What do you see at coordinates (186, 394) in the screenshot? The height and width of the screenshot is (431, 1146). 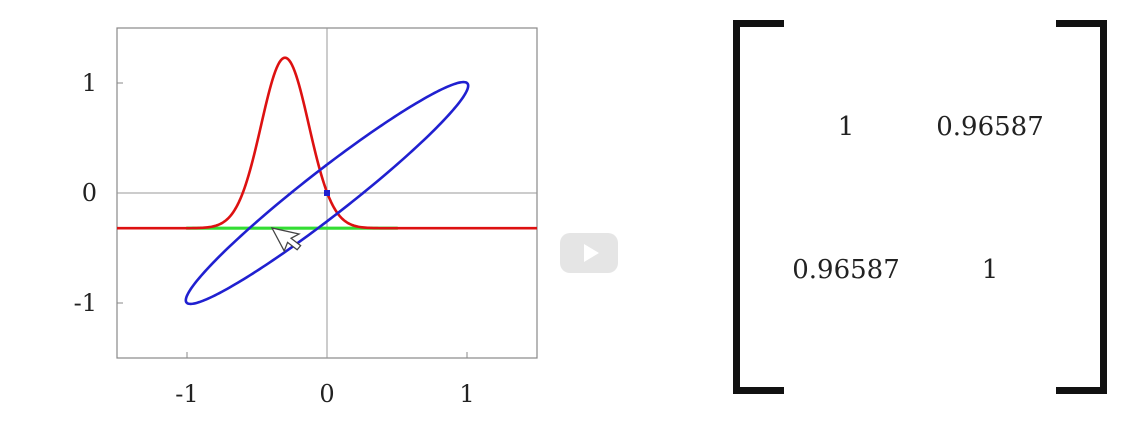 I see `x-tick-label: -1` at bounding box center [186, 394].